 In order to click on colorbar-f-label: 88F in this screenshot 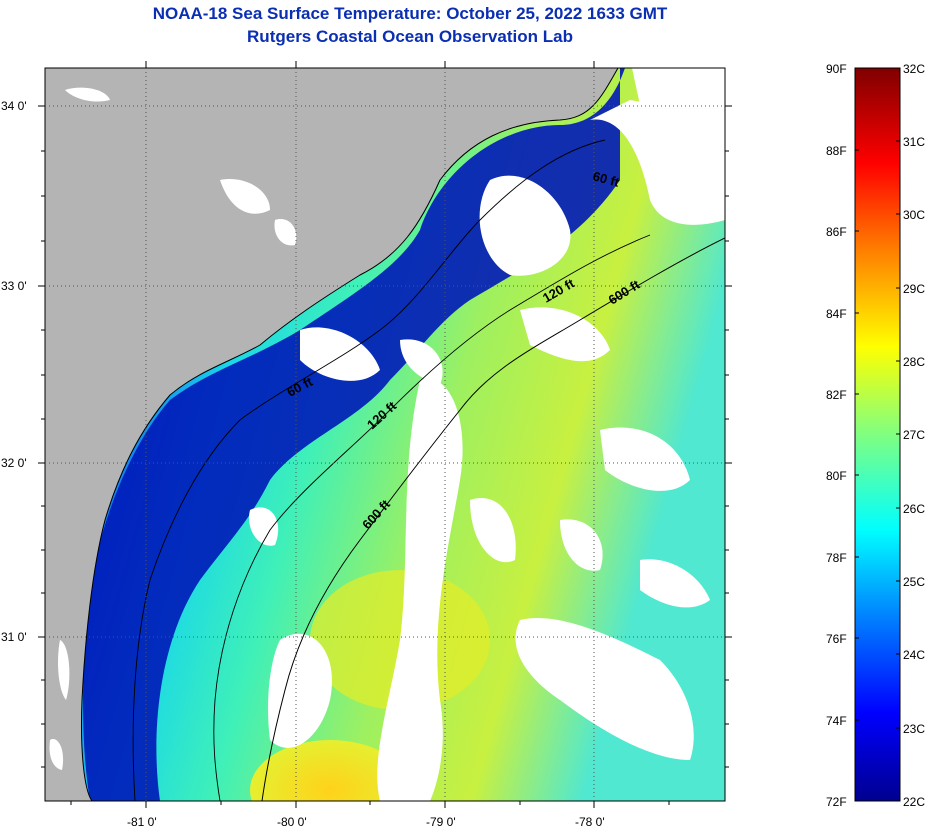, I will do `click(836, 151)`.